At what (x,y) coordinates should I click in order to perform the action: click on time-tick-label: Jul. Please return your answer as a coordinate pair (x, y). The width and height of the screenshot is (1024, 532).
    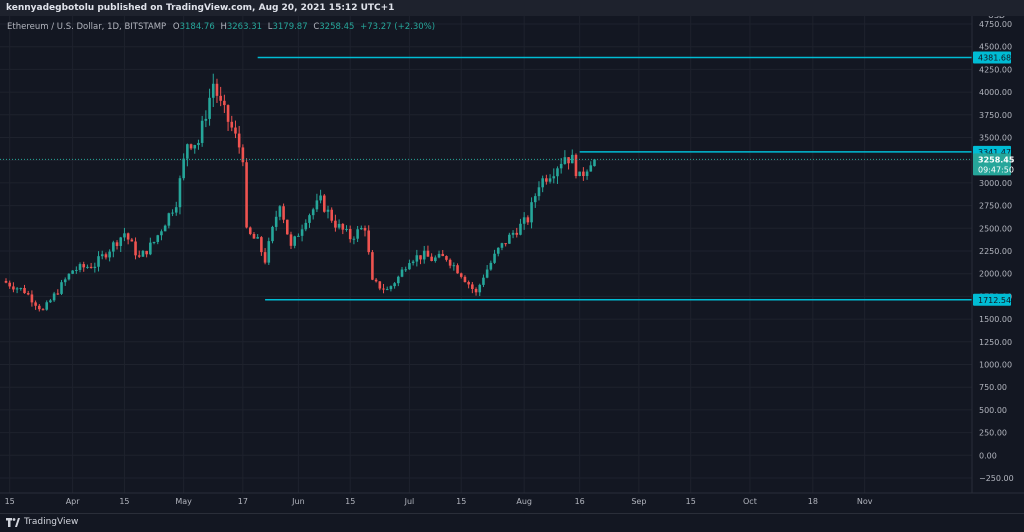
    Looking at the image, I should click on (409, 501).